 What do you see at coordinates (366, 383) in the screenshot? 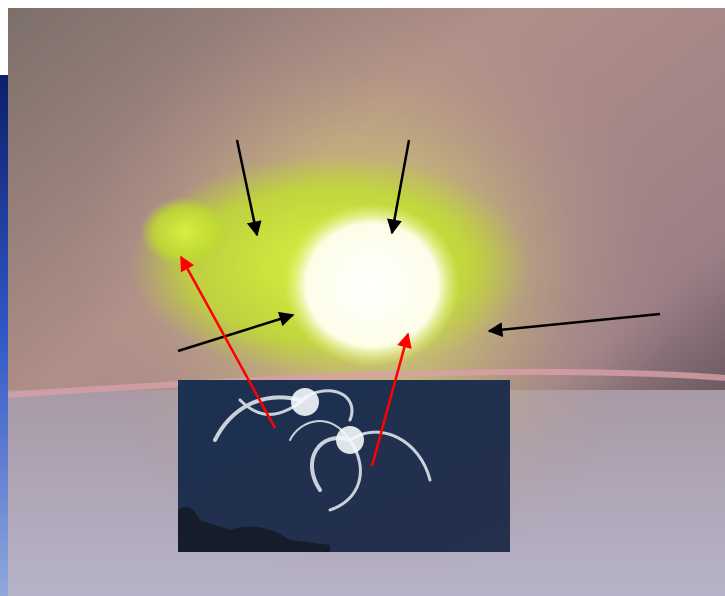
I see `horizon` at bounding box center [366, 383].